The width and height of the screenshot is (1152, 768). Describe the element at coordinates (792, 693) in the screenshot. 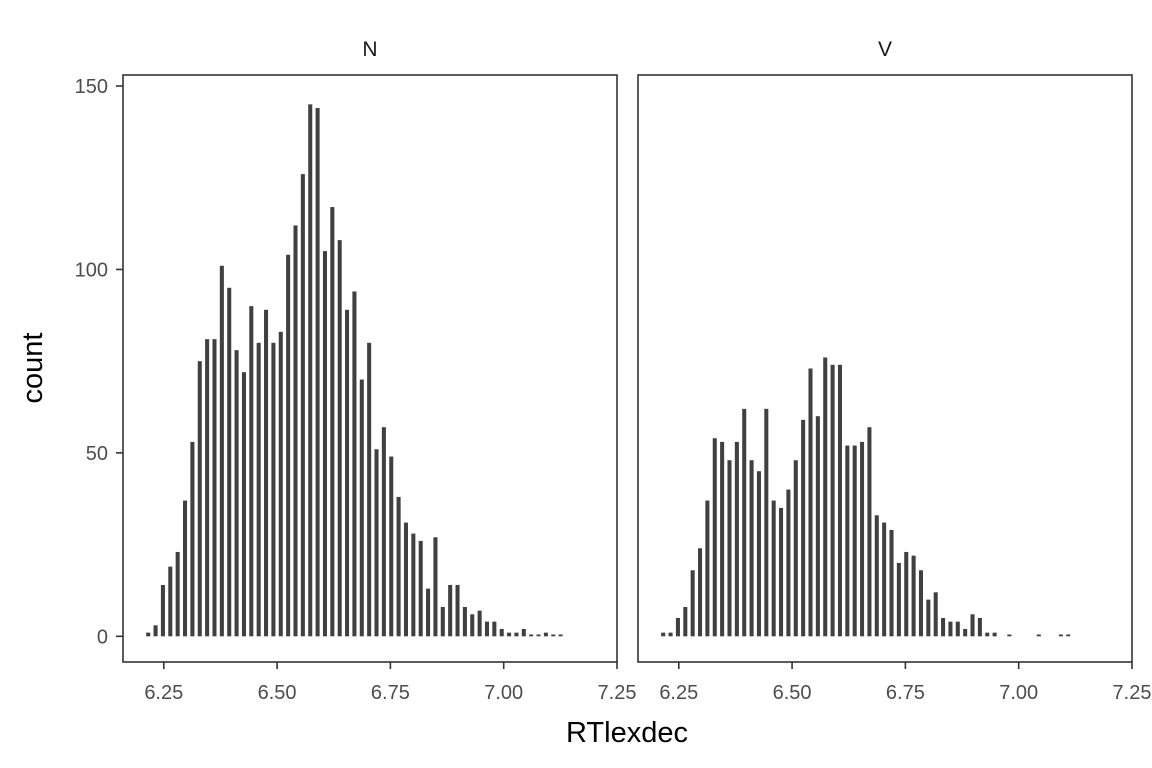

I see `x-tick-label: 6.50` at that location.